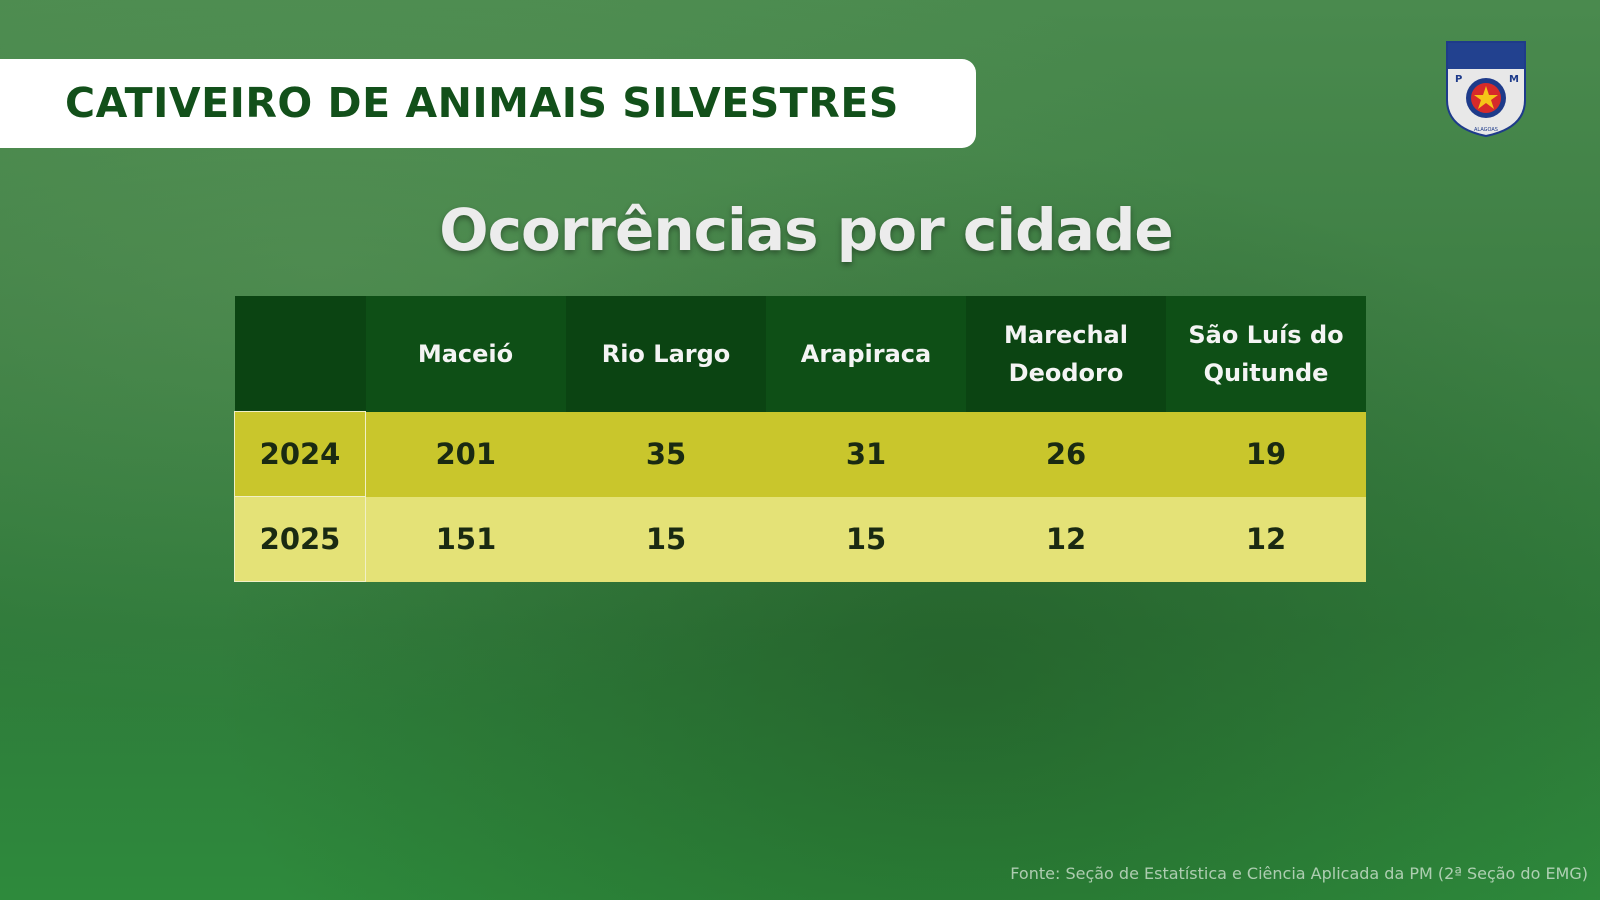  I want to click on logo-band, so click(1486, 56).